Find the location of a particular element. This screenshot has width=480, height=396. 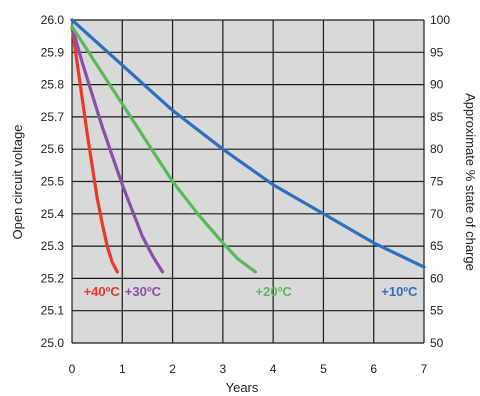

x-axis-title: Years is located at coordinates (242, 387).